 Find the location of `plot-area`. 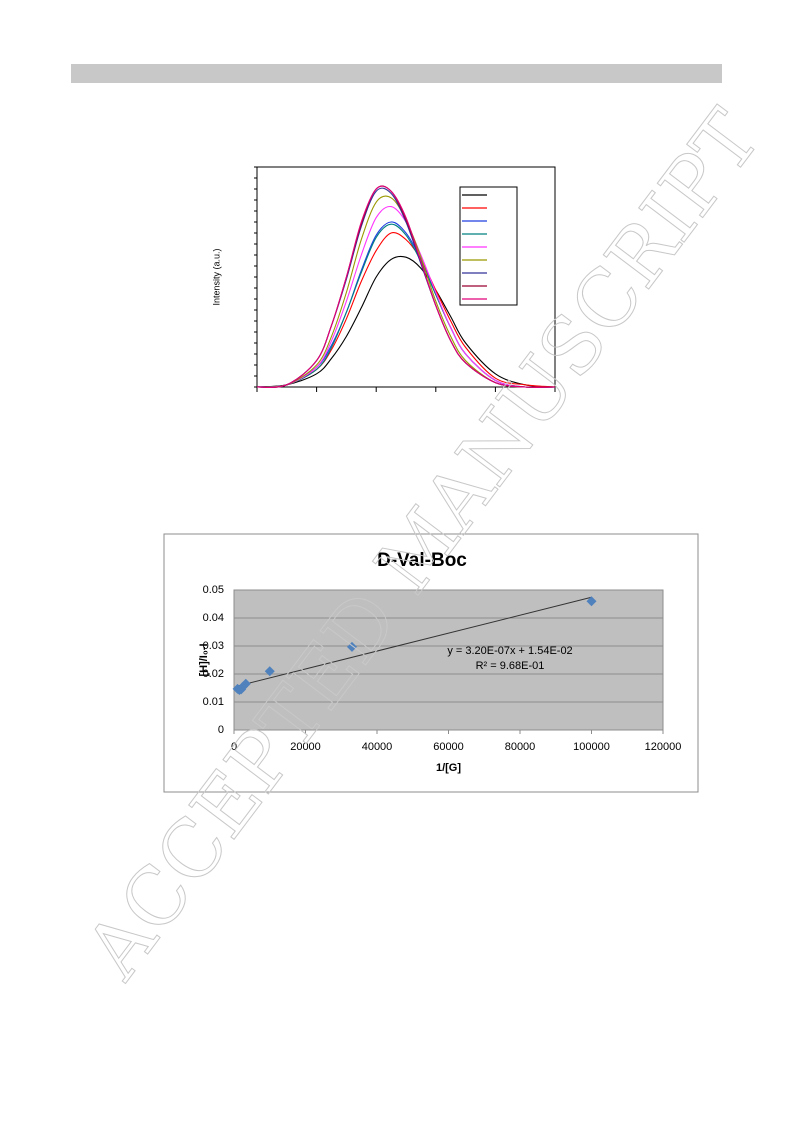

plot-area is located at coordinates (448, 660).